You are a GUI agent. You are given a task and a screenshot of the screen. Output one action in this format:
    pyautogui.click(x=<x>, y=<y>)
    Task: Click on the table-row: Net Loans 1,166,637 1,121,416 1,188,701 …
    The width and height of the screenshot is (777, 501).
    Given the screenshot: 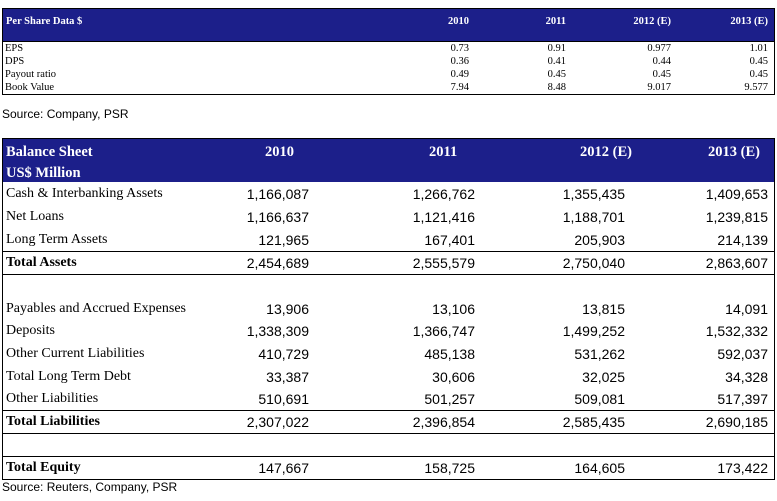 What is the action you would take?
    pyautogui.click(x=388, y=217)
    